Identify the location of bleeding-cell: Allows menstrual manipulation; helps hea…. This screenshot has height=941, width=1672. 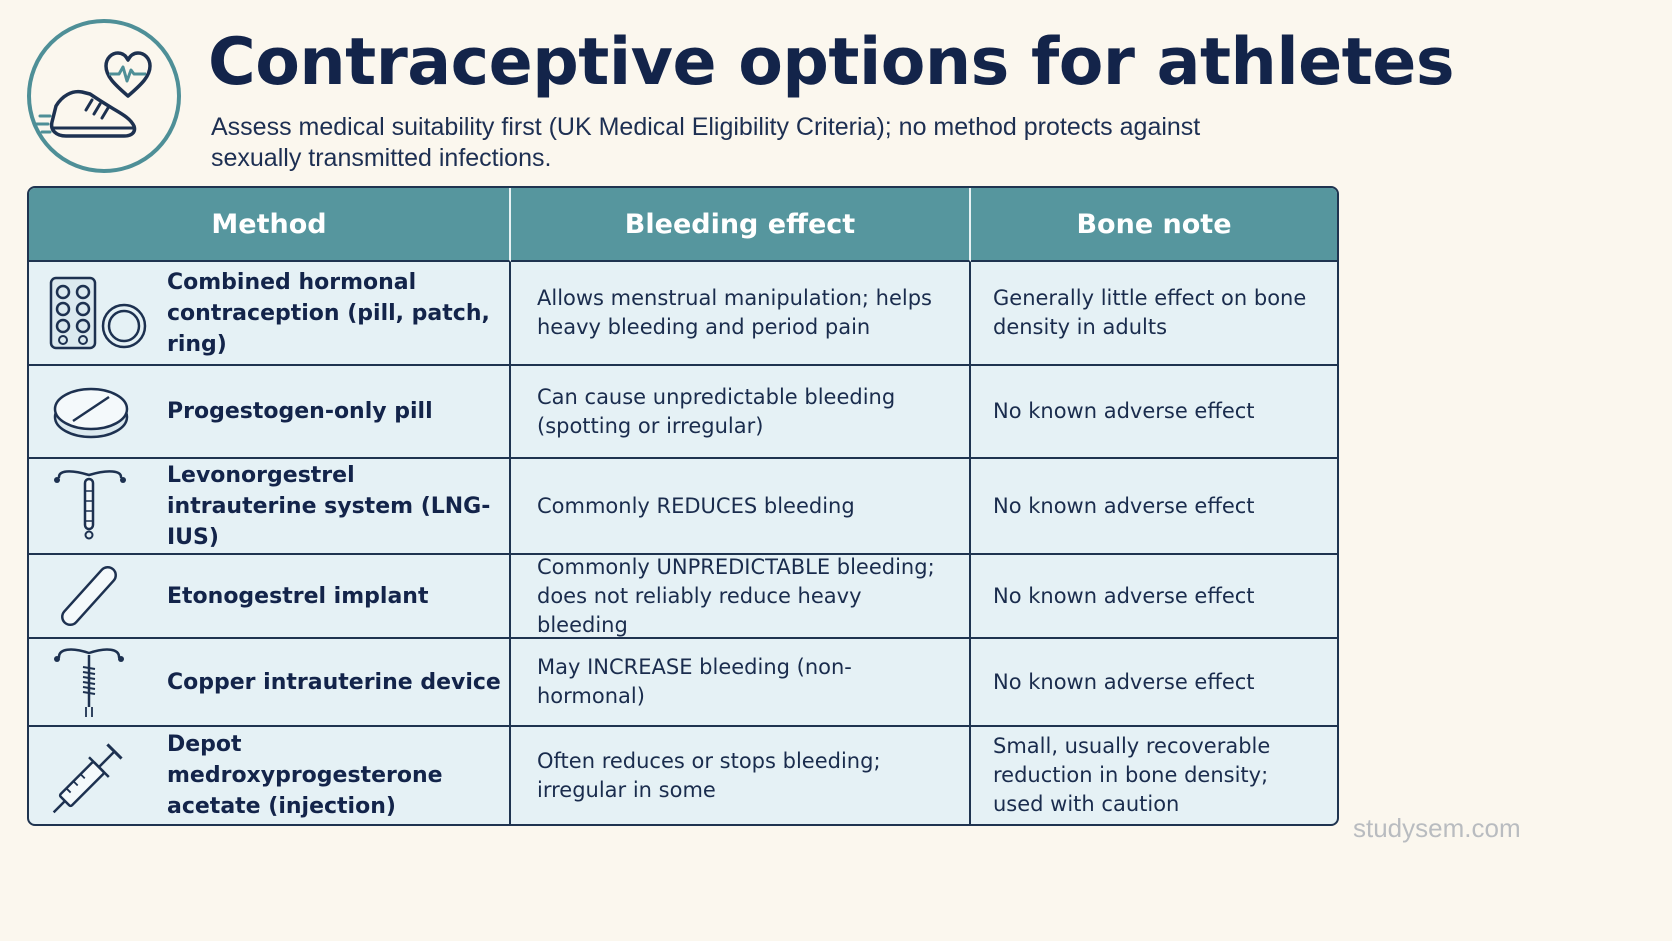
(741, 314).